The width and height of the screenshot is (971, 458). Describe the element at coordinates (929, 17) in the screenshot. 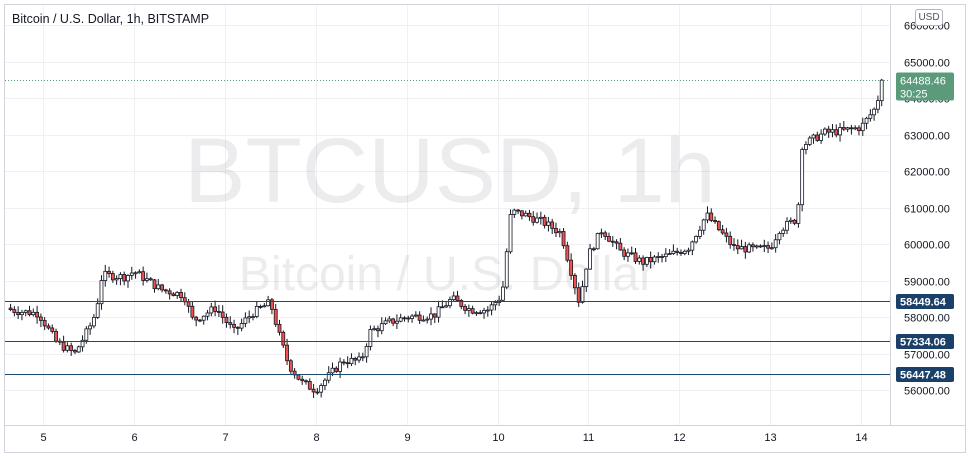

I see `currency-button: USD` at that location.